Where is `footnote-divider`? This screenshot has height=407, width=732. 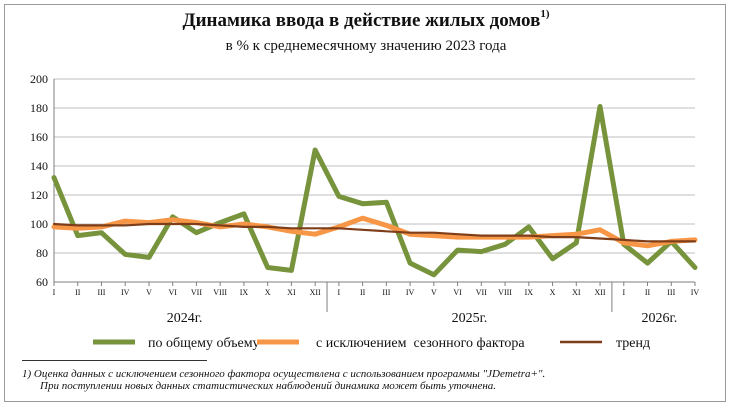
footnote-divider is located at coordinates (114, 360).